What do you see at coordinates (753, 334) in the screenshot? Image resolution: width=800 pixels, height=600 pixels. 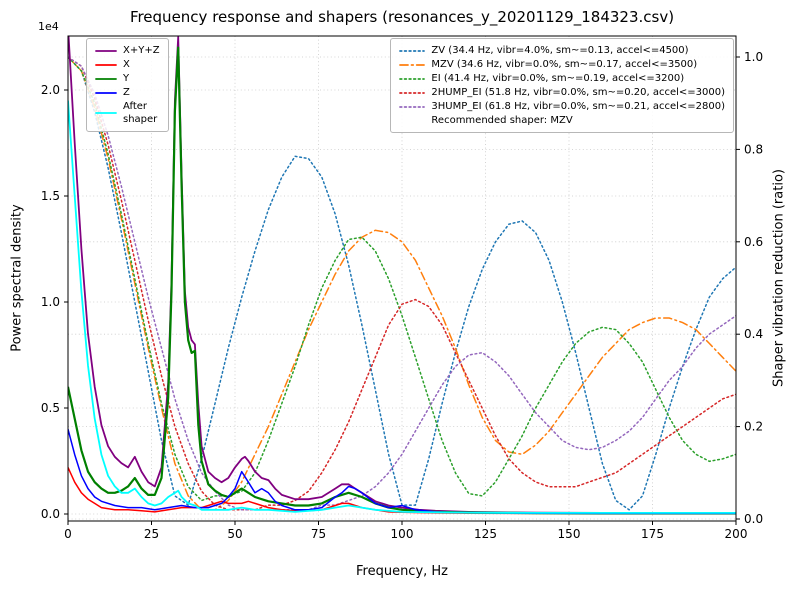 I see `tick-label: 0.4` at bounding box center [753, 334].